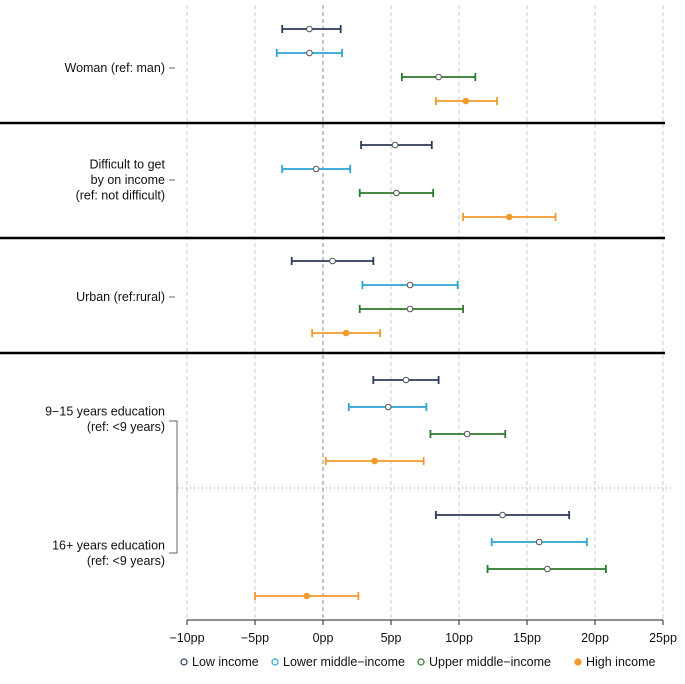 The width and height of the screenshot is (685, 684). What do you see at coordinates (621, 662) in the screenshot?
I see `legend-label: High income` at bounding box center [621, 662].